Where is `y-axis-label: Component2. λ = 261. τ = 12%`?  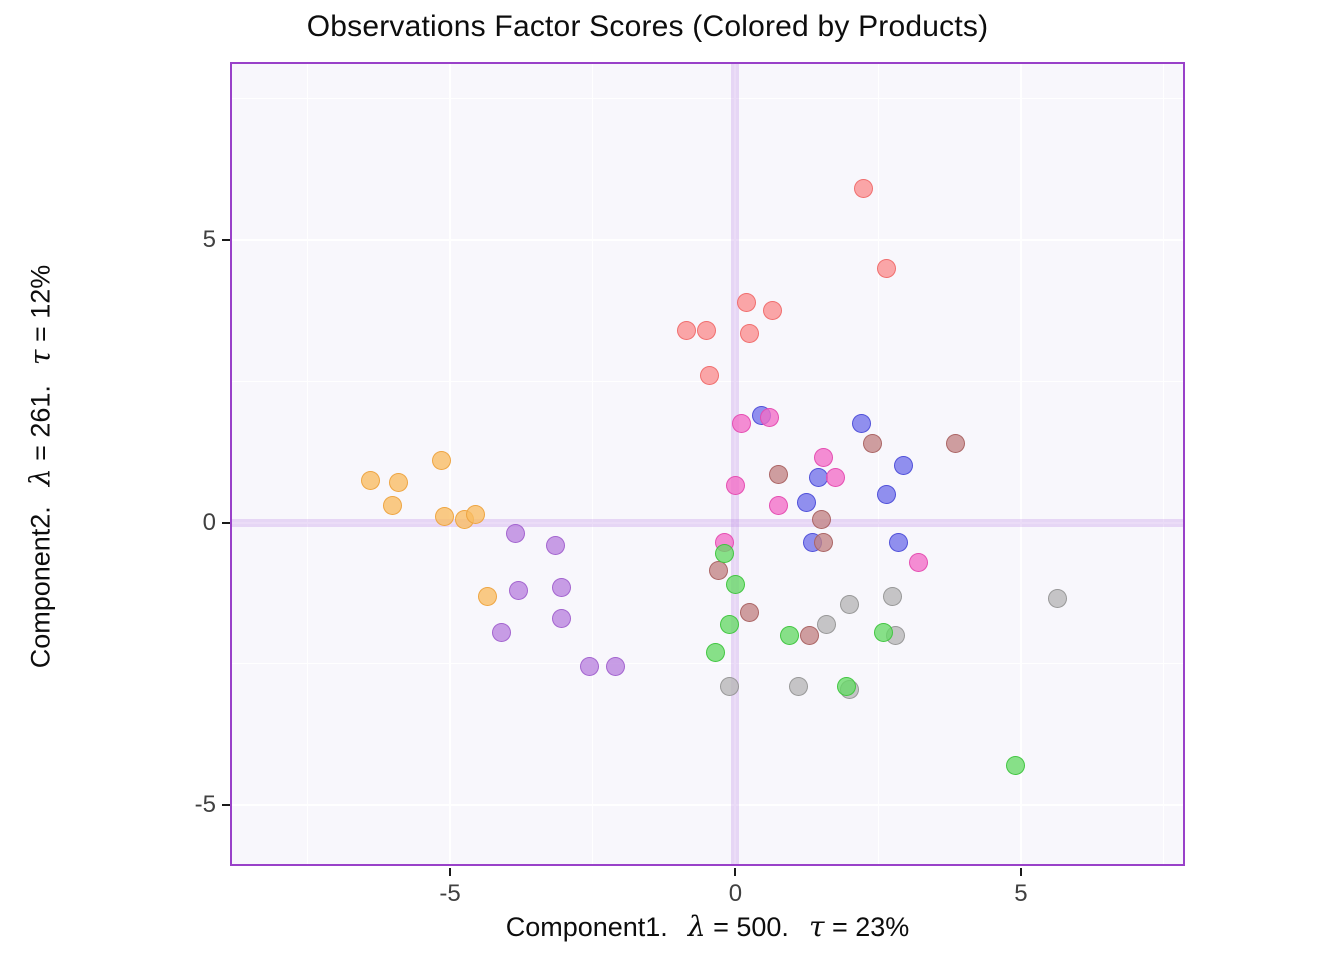
y-axis-label: Component2. λ = 261. τ = 12% is located at coordinates (40, 467).